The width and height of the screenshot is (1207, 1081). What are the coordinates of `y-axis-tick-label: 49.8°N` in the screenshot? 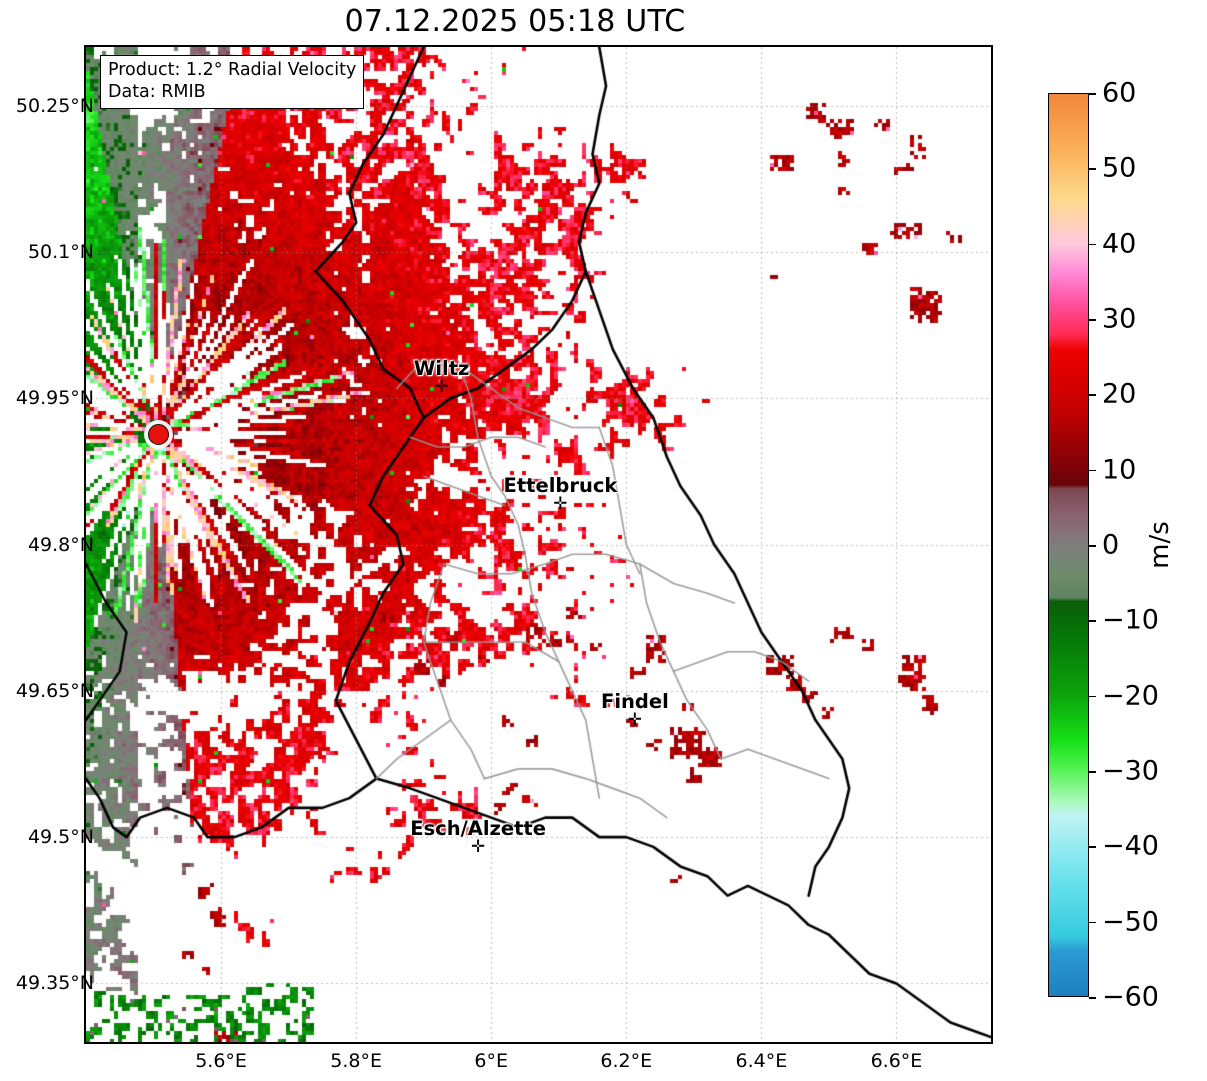 It's located at (60, 544).